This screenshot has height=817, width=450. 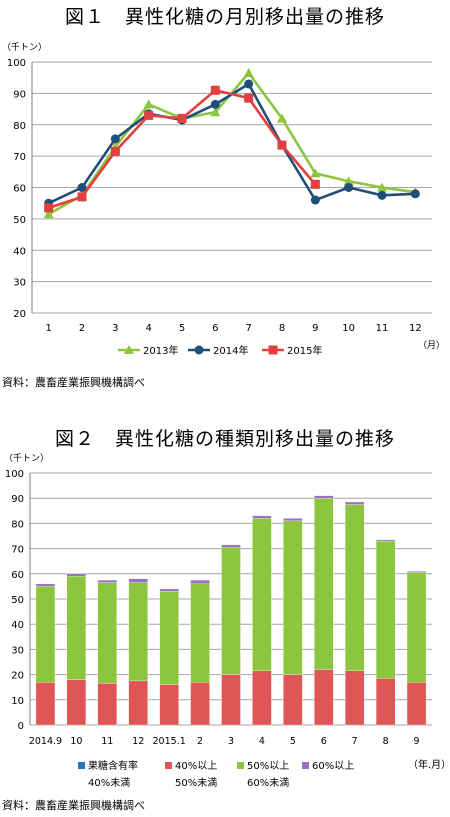 What do you see at coordinates (268, 766) in the screenshot?
I see `chart2-legend-label-line1: 50%以上` at bounding box center [268, 766].